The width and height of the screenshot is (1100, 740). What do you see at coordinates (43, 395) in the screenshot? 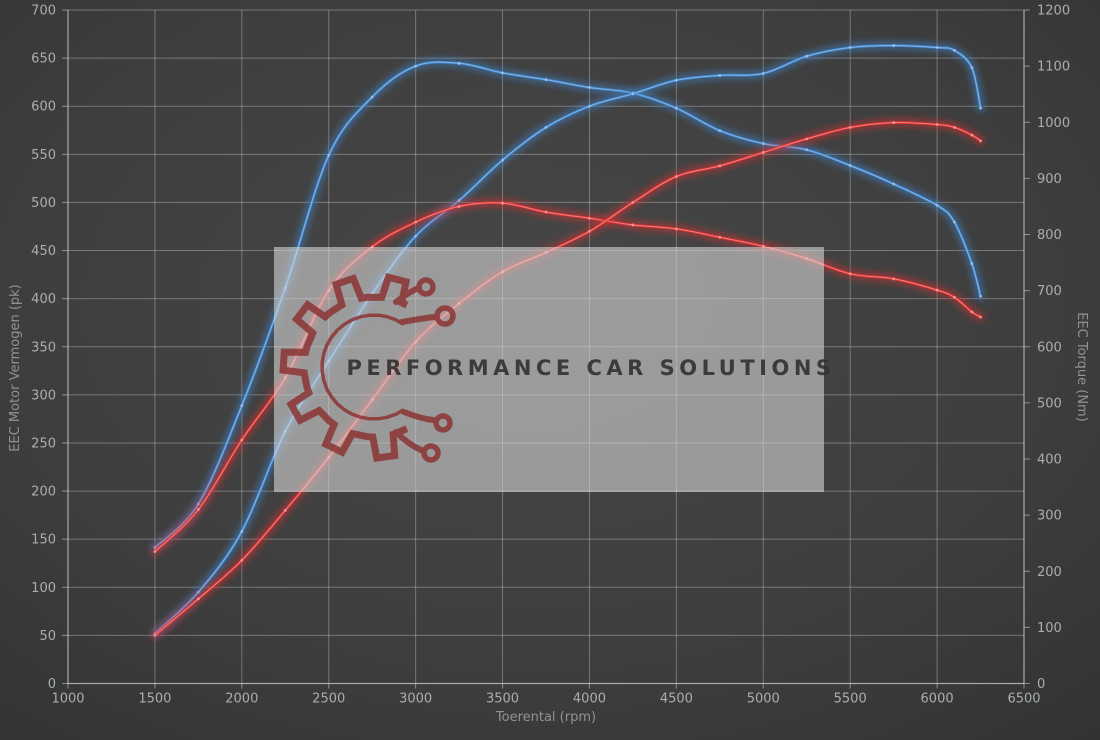
I see `tick-label-left: 300` at bounding box center [43, 395].